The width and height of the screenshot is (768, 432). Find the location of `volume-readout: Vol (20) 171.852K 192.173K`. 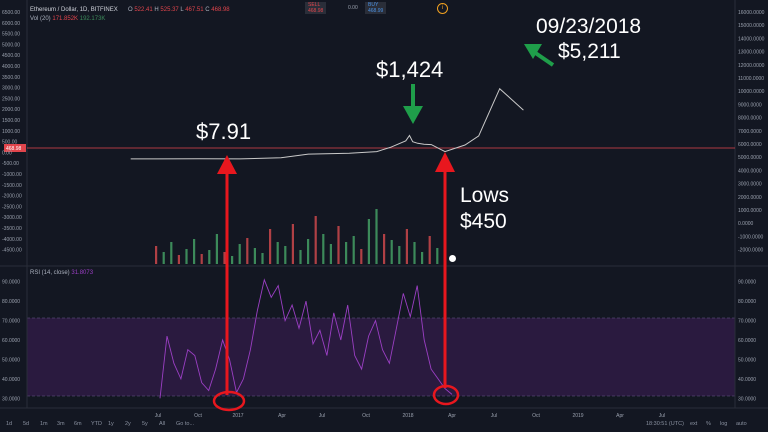

volume-readout: Vol (20) 171.852K 192.173K is located at coordinates (67, 19).